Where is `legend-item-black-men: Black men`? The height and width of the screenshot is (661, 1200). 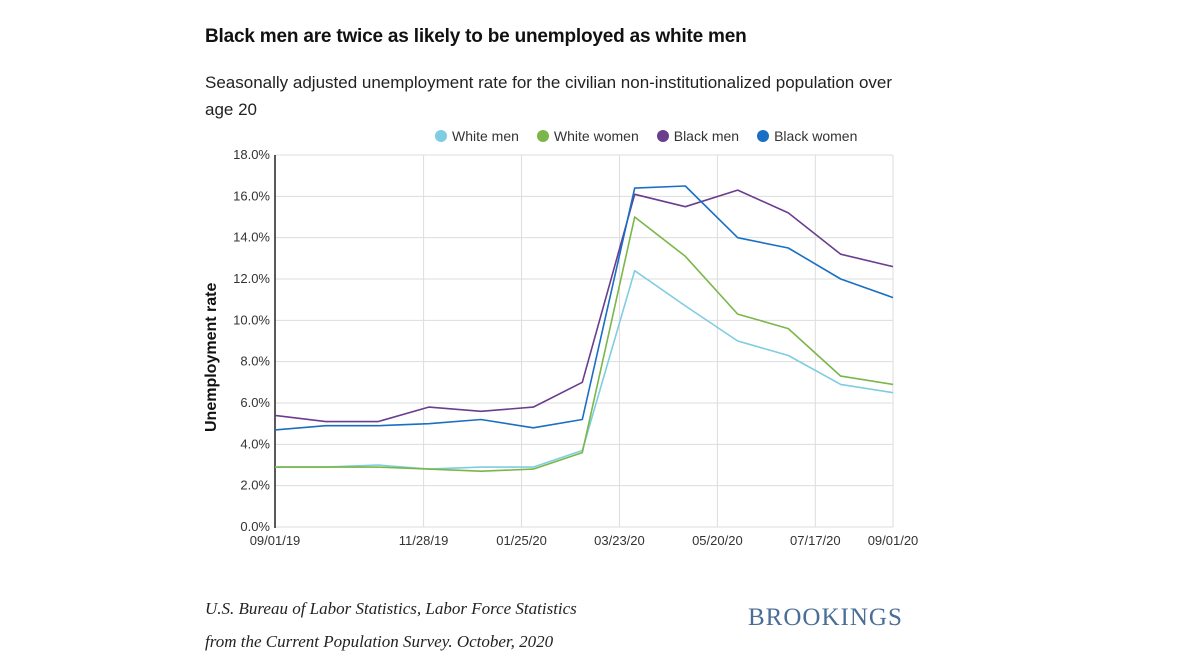
legend-item-black-men: Black men is located at coordinates (698, 136).